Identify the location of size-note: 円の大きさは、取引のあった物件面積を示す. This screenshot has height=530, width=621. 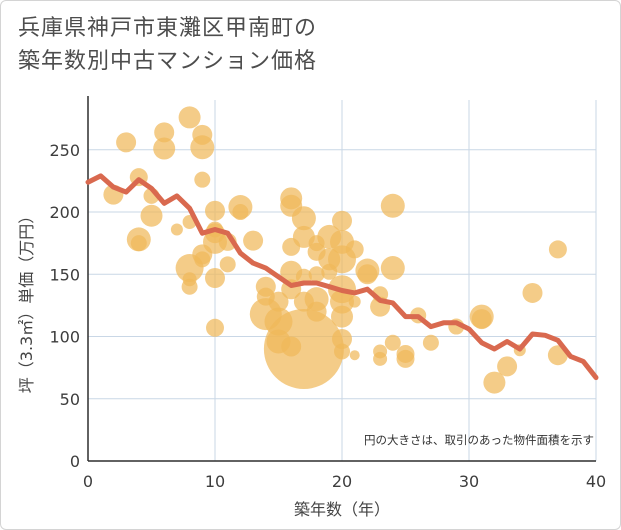
(479, 440).